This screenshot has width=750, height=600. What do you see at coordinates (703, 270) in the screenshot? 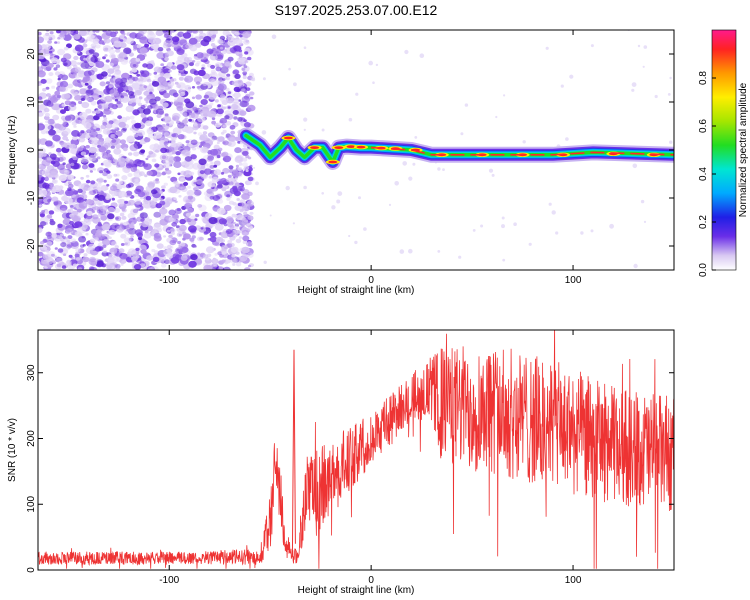
I see `colorbar-tick-label: 0.0` at bounding box center [703, 270].